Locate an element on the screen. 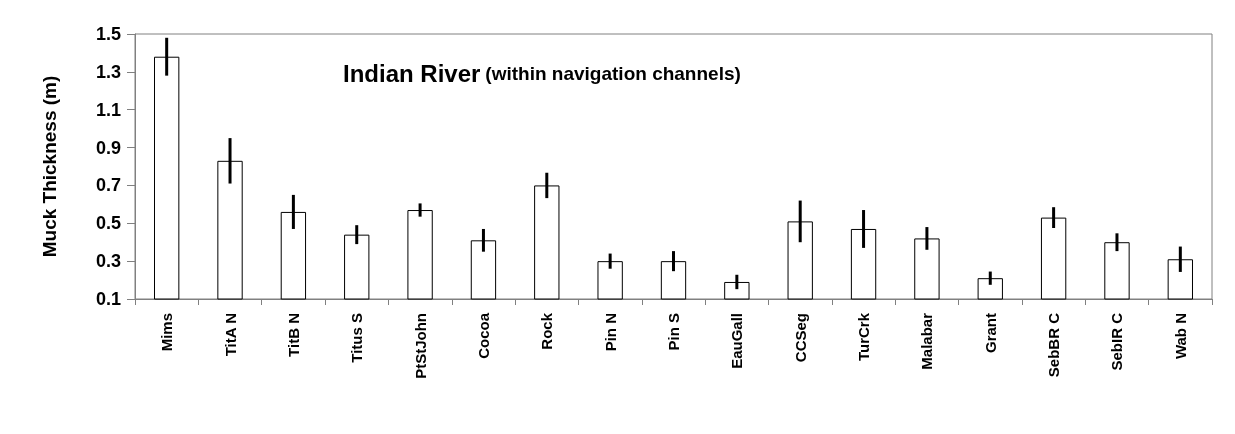 The width and height of the screenshot is (1235, 434). x-tick-label: Malabar is located at coordinates (927, 341).